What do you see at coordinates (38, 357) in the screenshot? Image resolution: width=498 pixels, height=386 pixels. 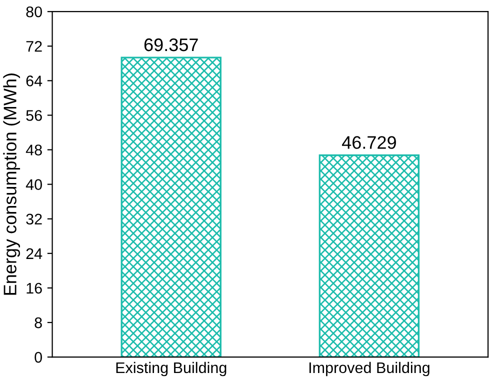 I see `y-tick-label: 0` at bounding box center [38, 357].